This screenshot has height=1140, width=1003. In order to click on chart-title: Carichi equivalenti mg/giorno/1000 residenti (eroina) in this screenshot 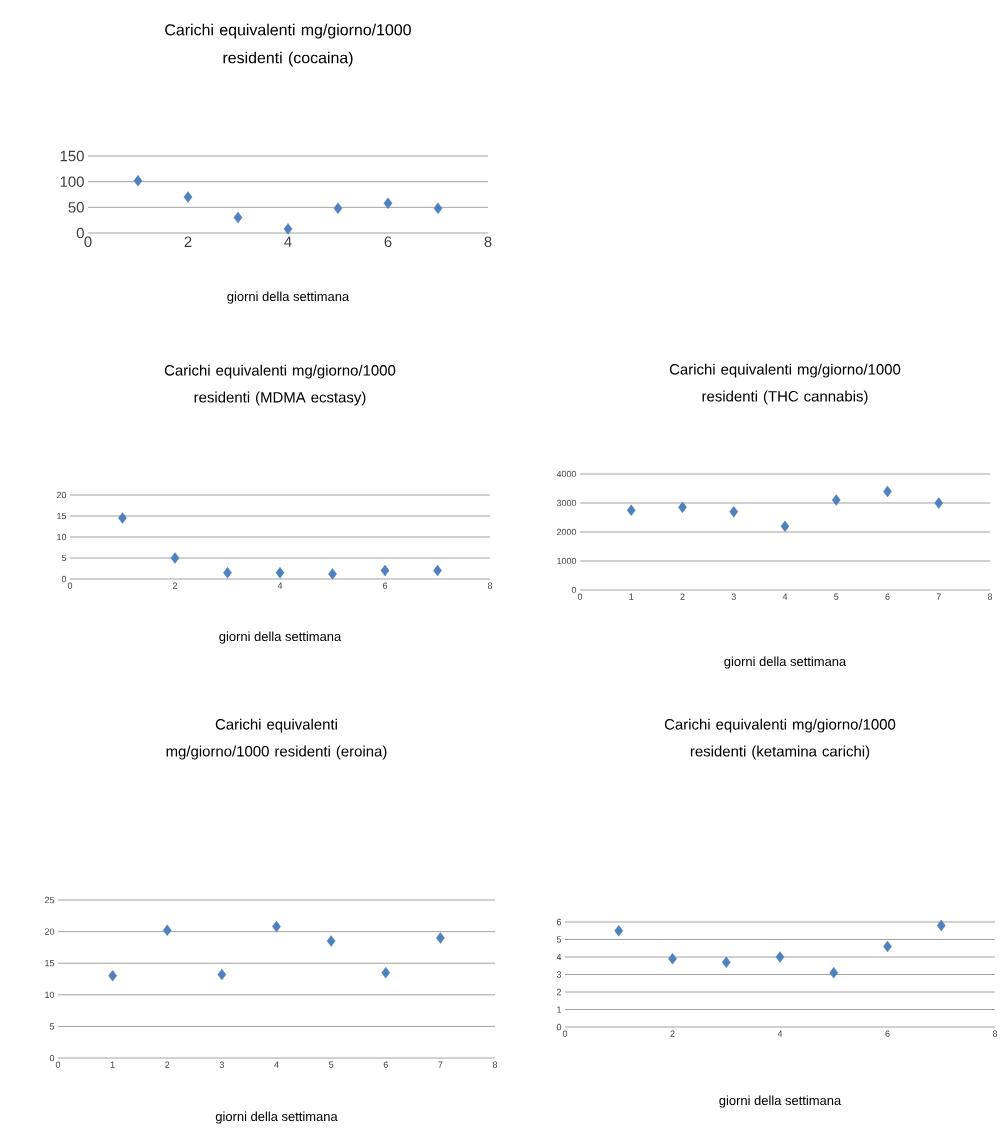, I will do `click(276, 739)`.